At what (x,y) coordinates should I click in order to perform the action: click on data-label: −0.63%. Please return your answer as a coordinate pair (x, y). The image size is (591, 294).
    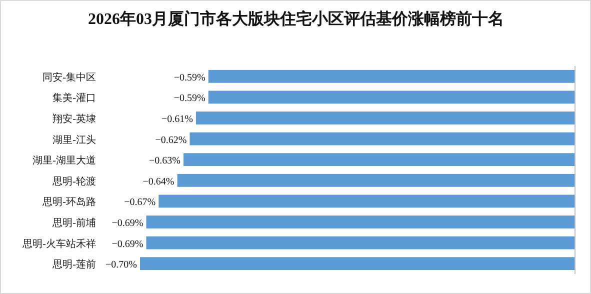
    Looking at the image, I should click on (164, 161).